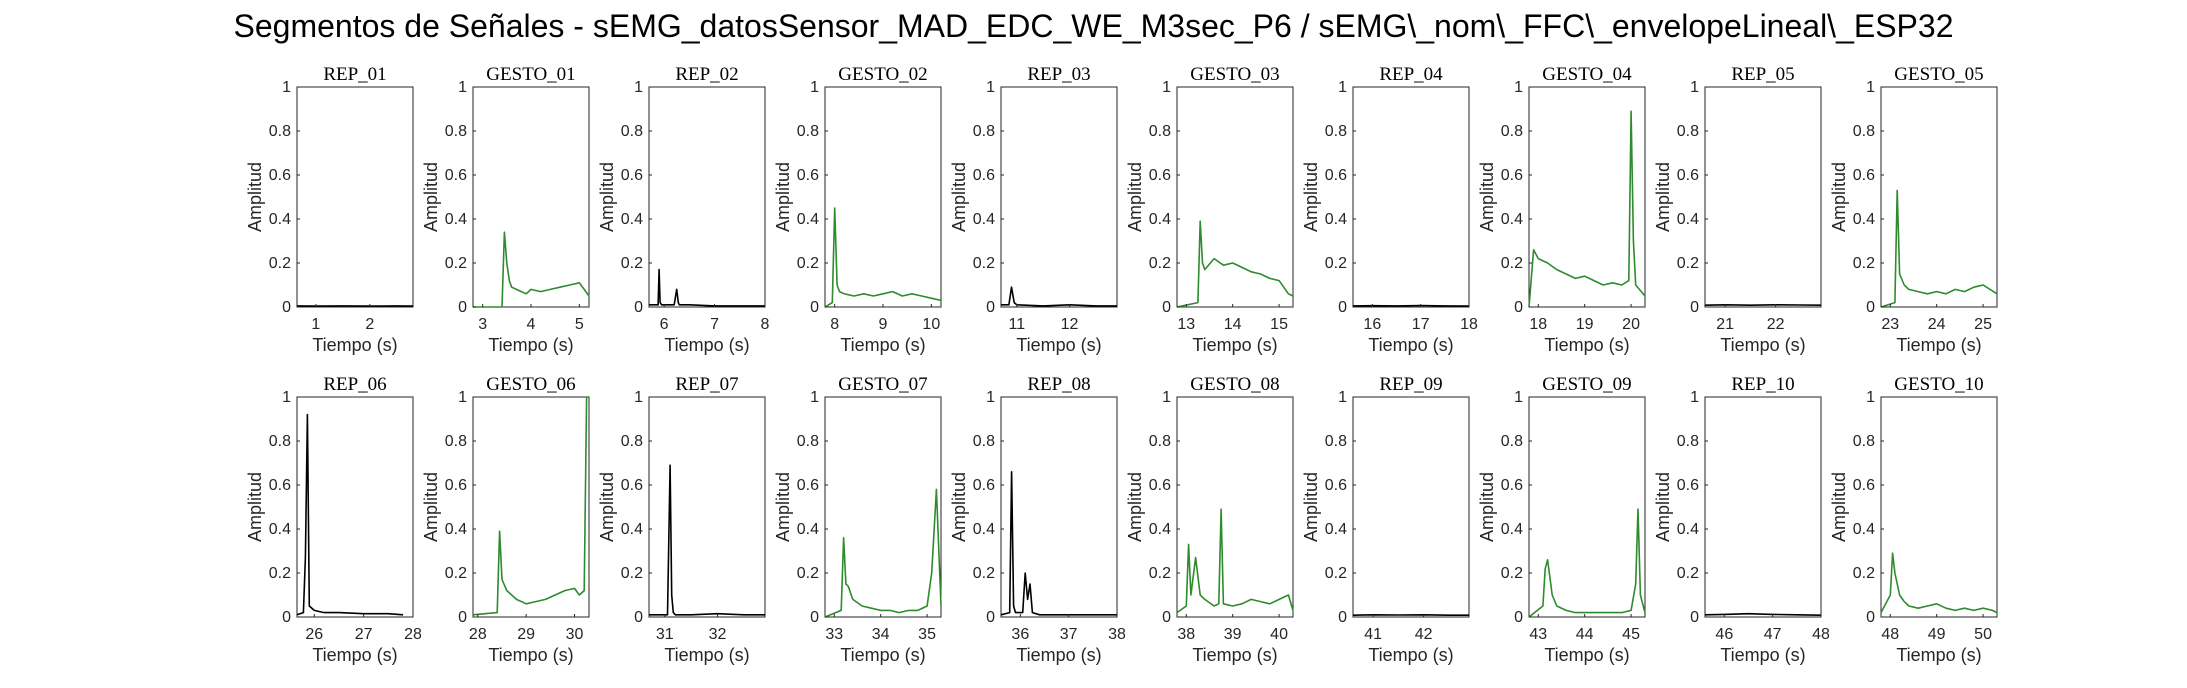 The image size is (2187, 688). Describe the element at coordinates (1773, 634) in the screenshot. I see `x-tick-label: 47` at that location.